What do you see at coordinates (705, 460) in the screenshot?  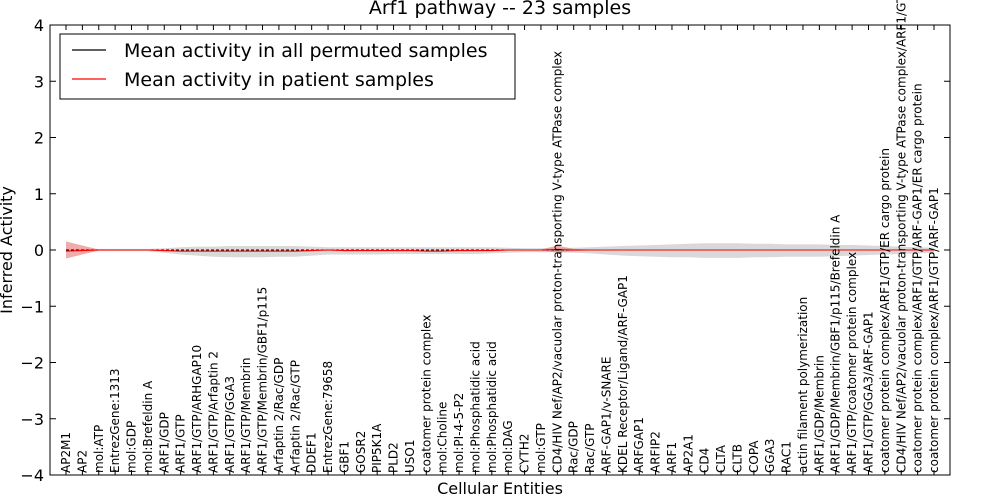 I see `x-tick-label: CD4` at bounding box center [705, 460].